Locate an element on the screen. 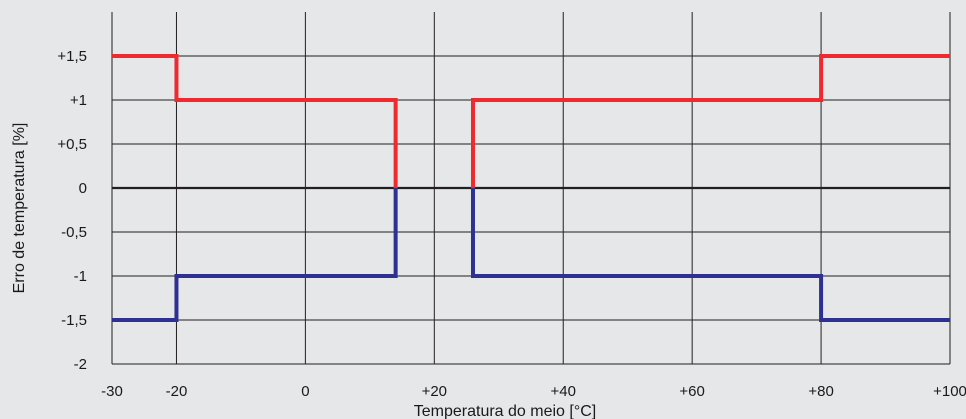 This screenshot has width=966, height=419. y-tick-label: -1 is located at coordinates (80, 276).